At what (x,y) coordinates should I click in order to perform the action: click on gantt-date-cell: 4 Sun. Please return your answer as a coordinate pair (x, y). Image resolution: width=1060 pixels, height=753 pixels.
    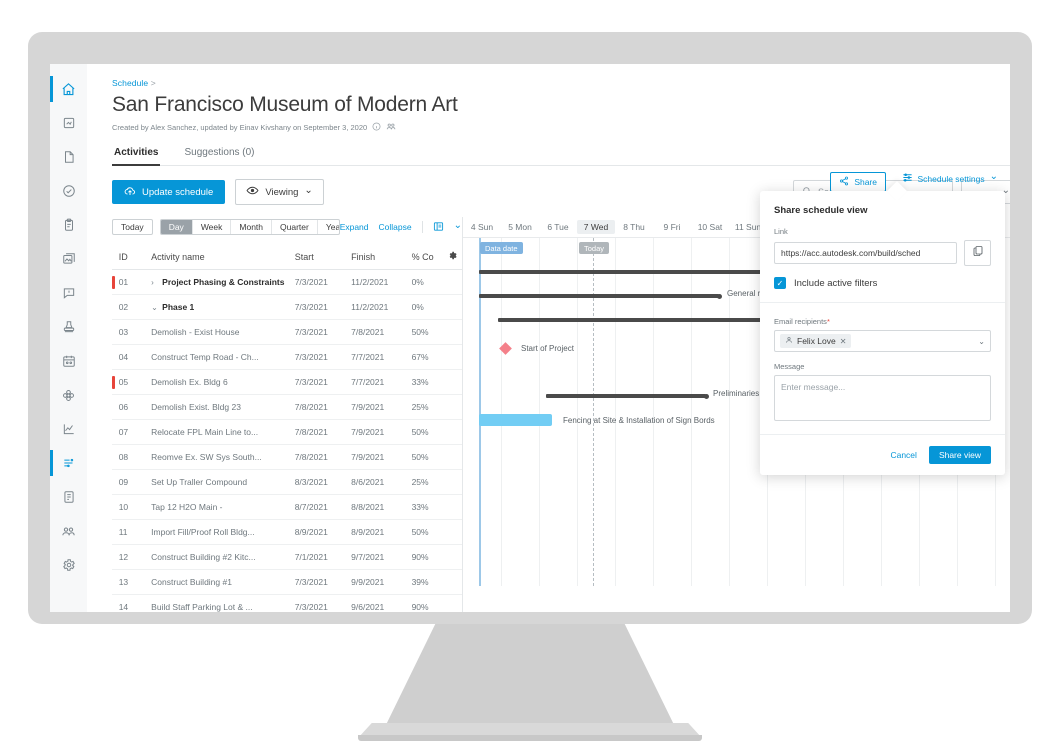
    Looking at the image, I should click on (482, 227).